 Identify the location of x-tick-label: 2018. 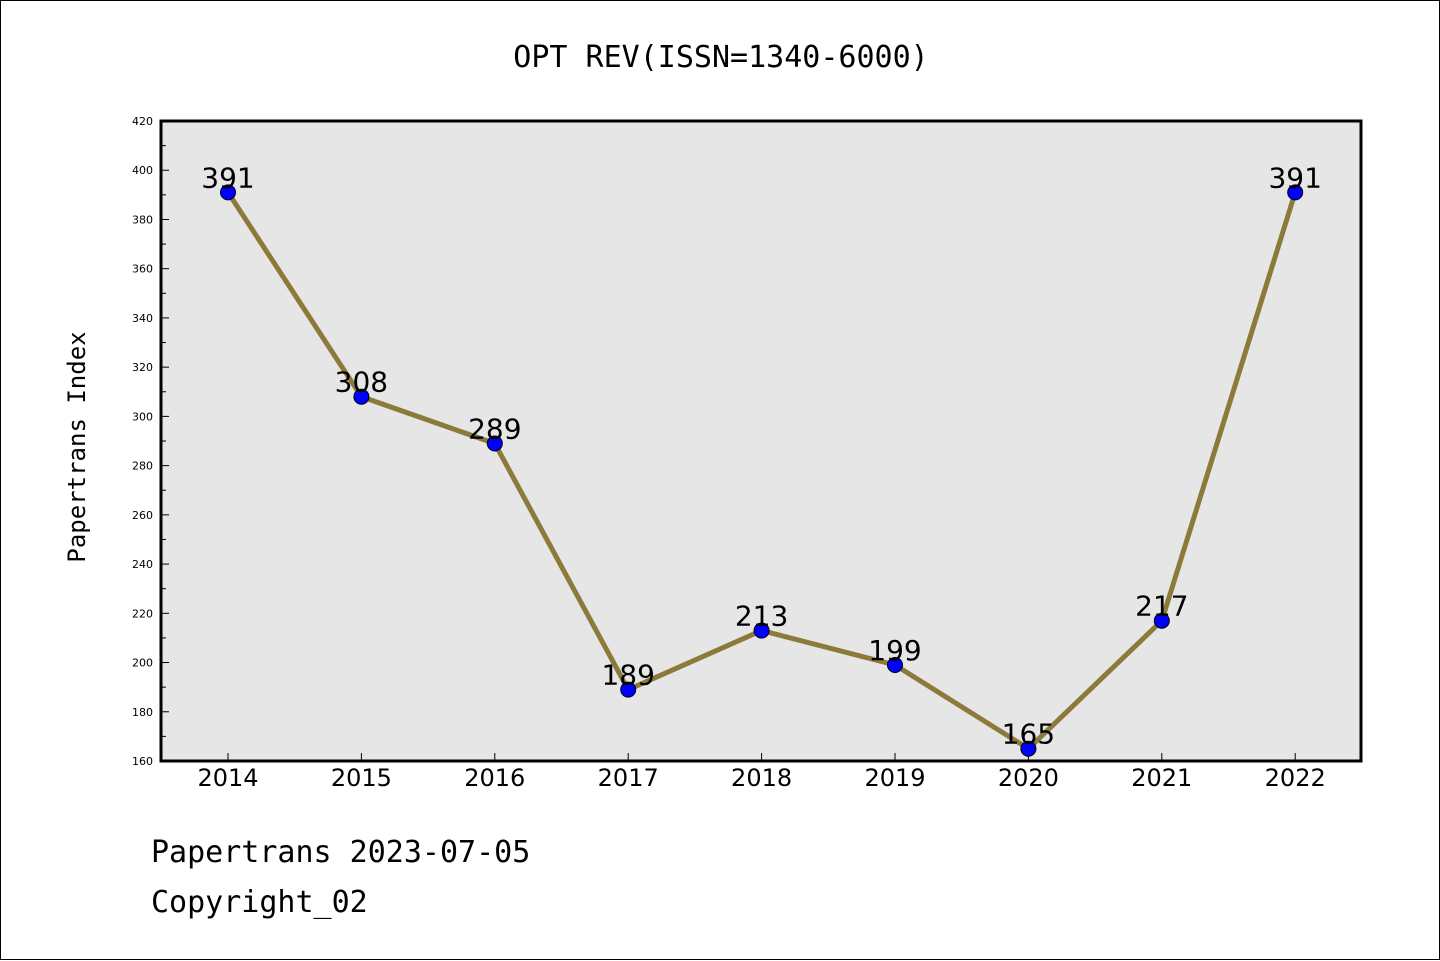
(761, 778).